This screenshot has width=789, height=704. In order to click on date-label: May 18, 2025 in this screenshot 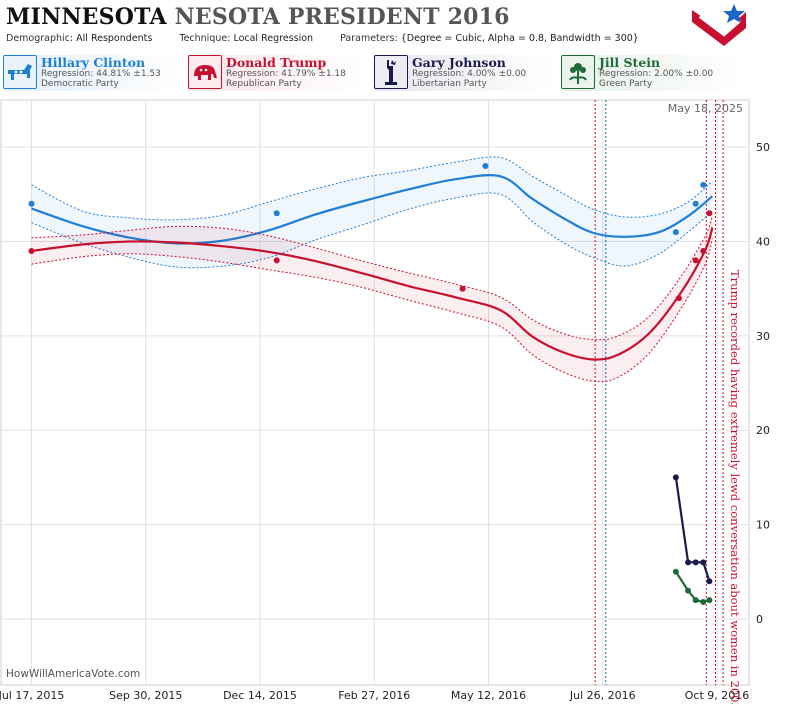, I will do `click(705, 108)`.